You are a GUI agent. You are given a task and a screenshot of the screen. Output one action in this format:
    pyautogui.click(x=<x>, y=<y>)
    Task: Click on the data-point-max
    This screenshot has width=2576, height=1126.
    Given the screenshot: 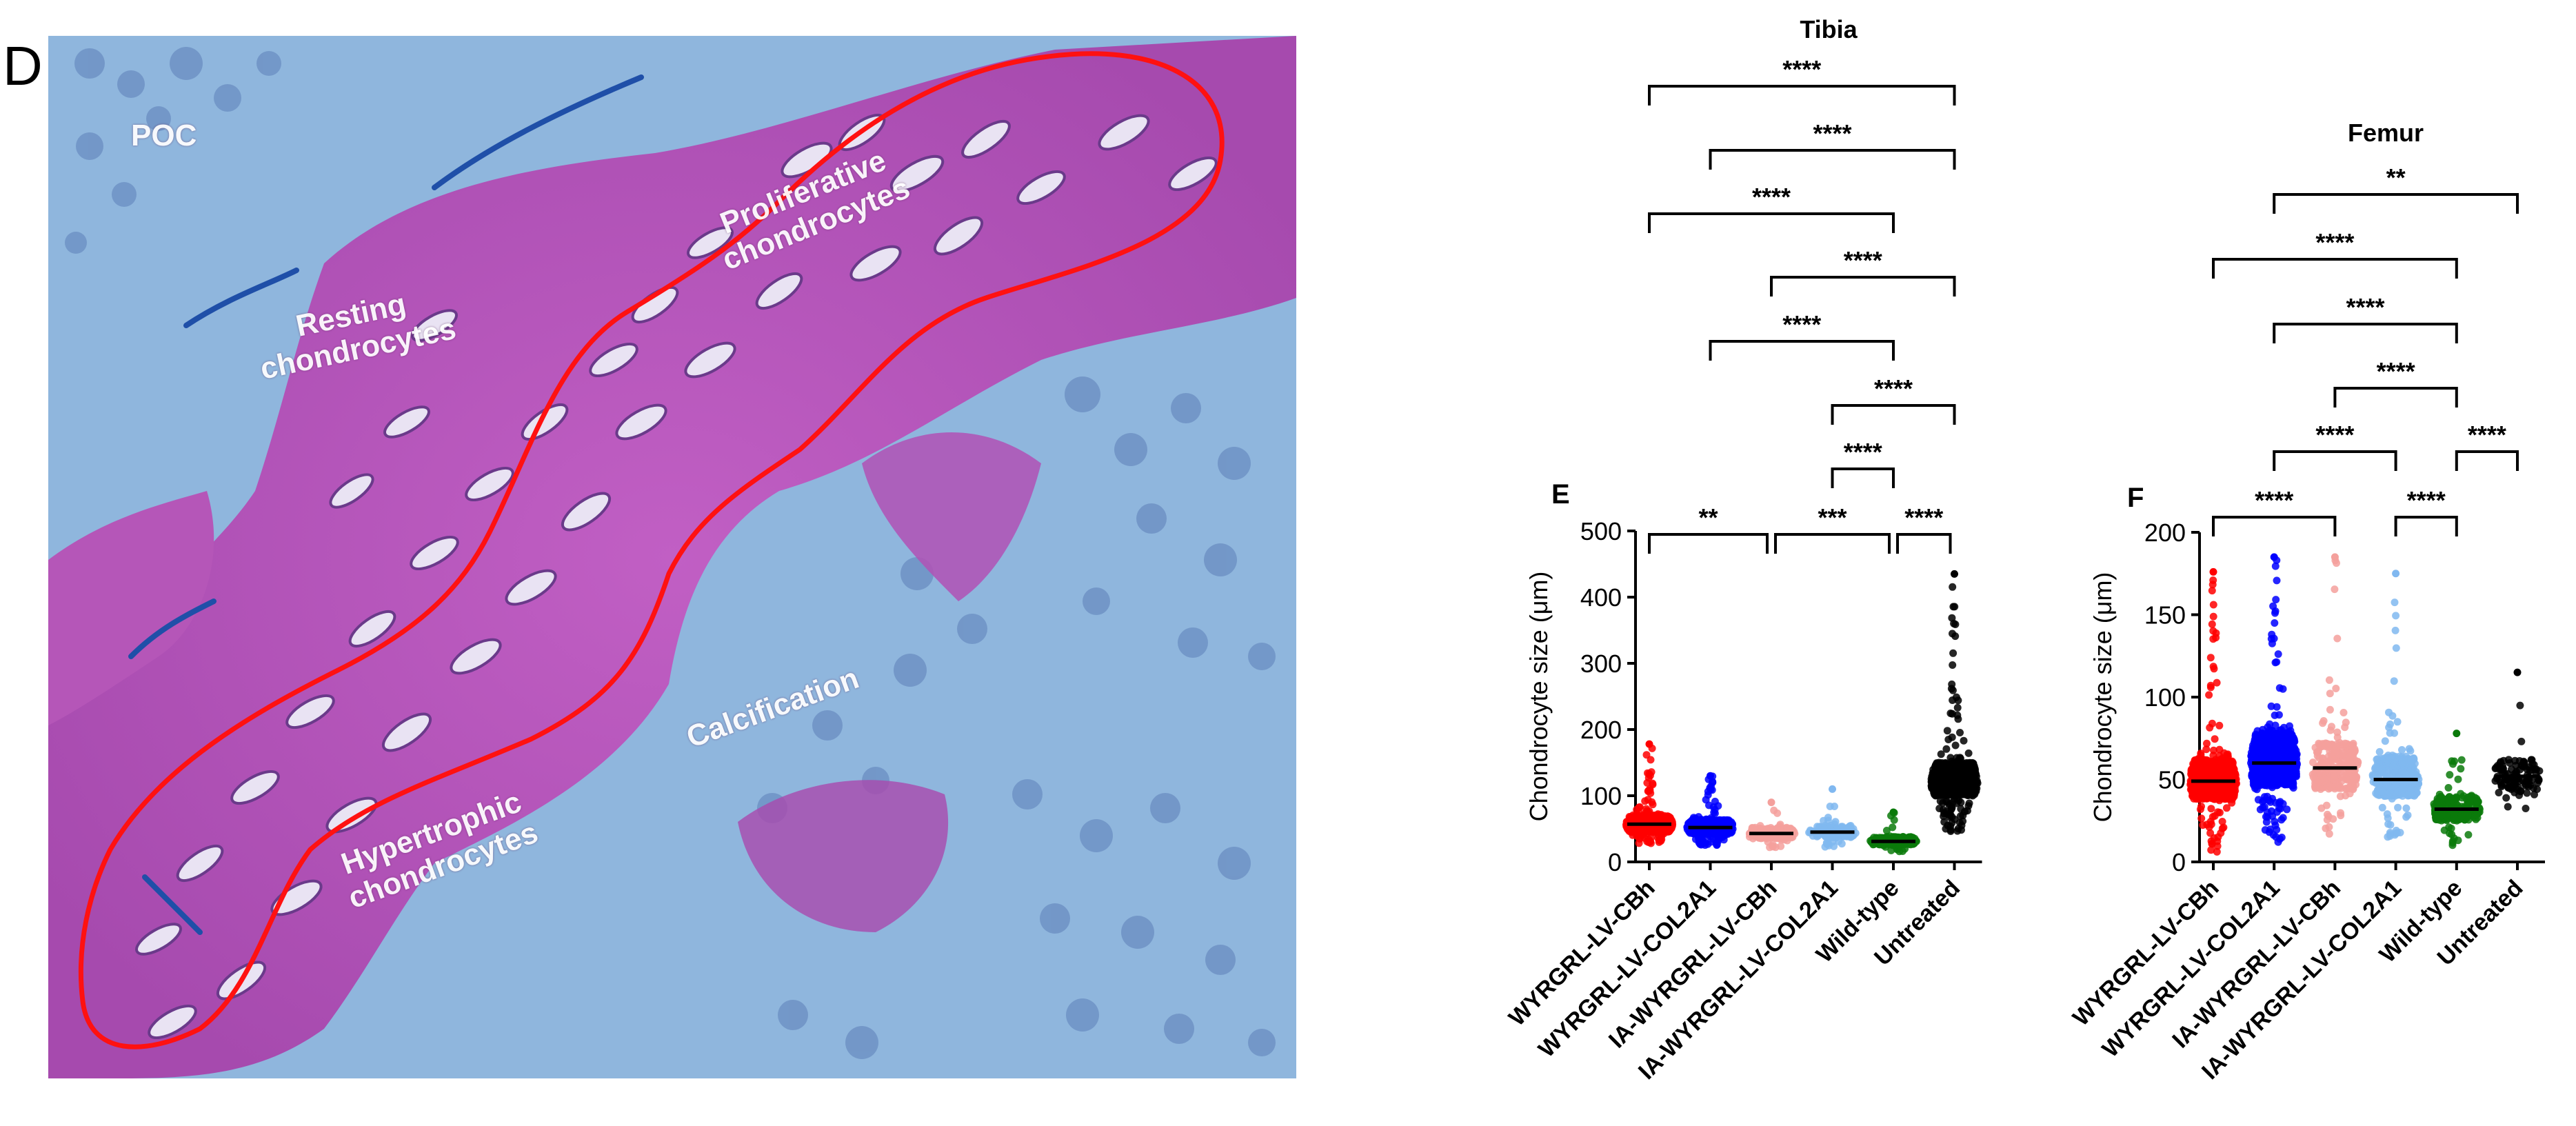 What is the action you would take?
    pyautogui.click(x=1649, y=744)
    